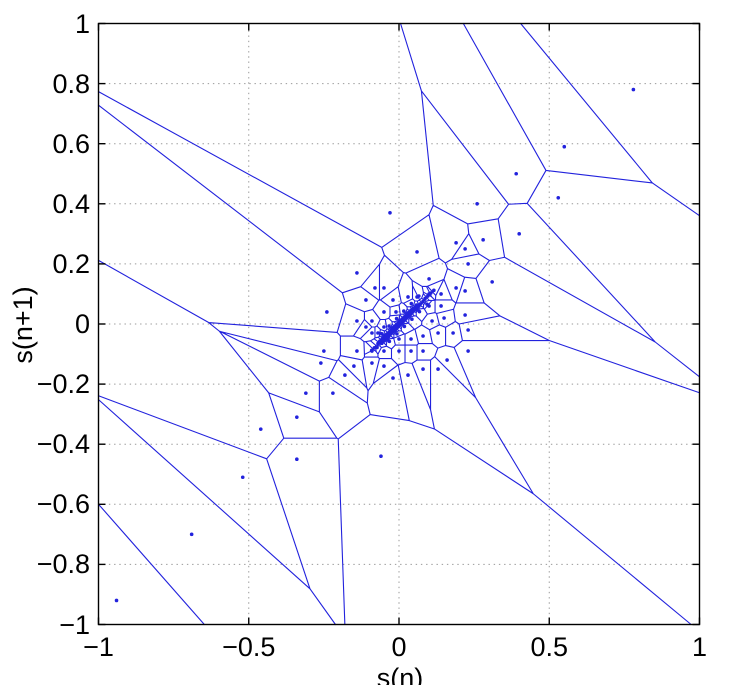  Describe the element at coordinates (63, 384) in the screenshot. I see `y-tick-label: −0.2` at that location.